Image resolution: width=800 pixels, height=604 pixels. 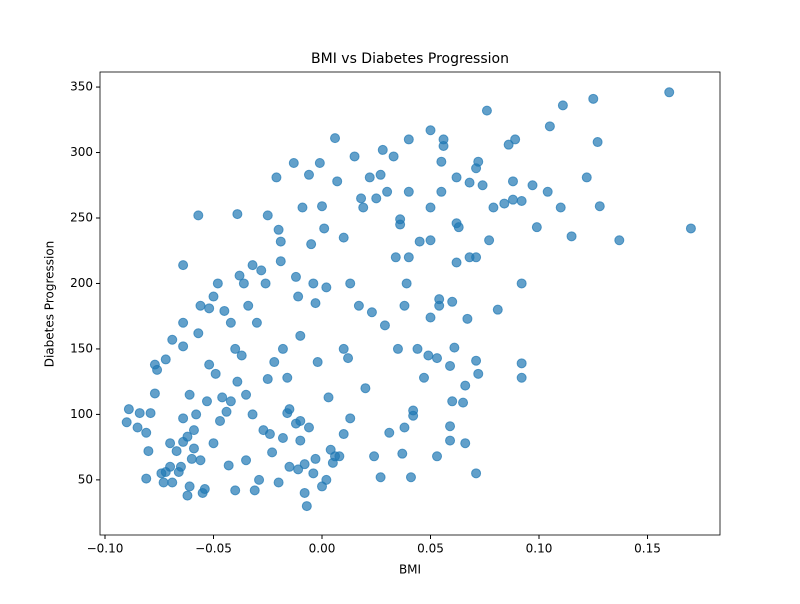 I want to click on chart-title: BMI vs Diabetes Progression, so click(x=410, y=59).